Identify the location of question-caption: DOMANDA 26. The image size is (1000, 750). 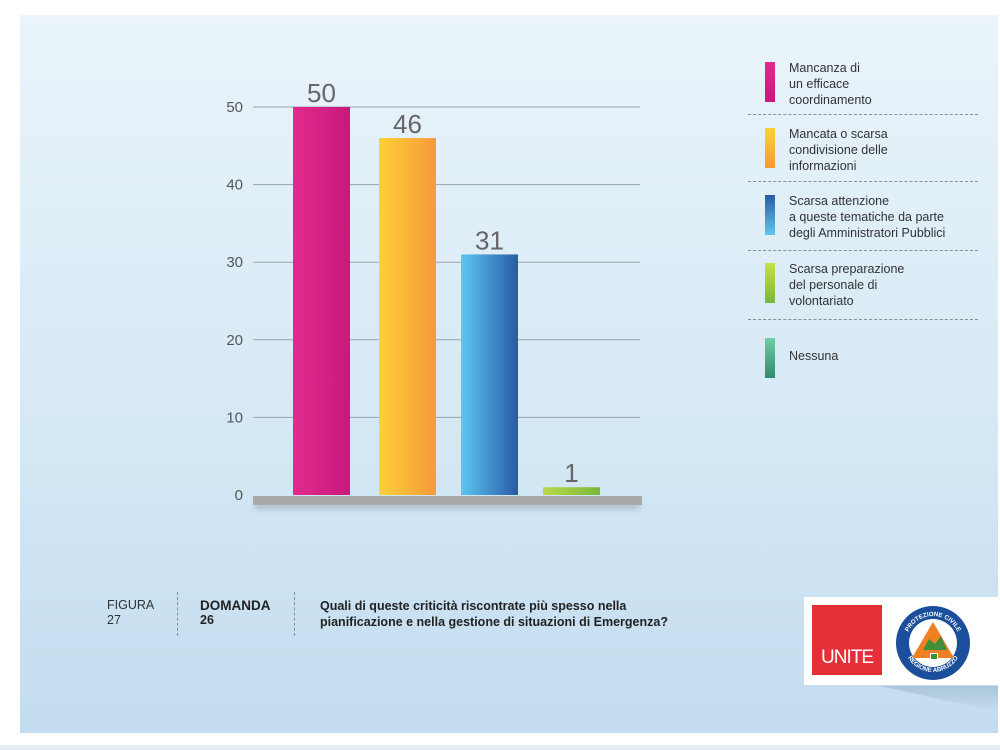
(240, 613).